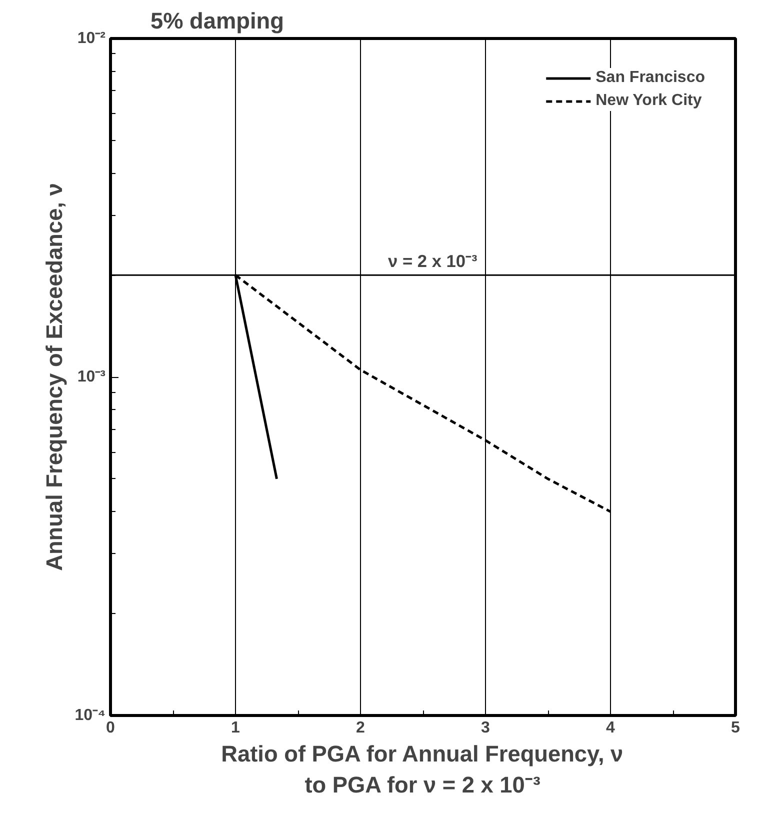 The height and width of the screenshot is (839, 759). Describe the element at coordinates (235, 728) in the screenshot. I see `x-tick-label: 1` at that location.